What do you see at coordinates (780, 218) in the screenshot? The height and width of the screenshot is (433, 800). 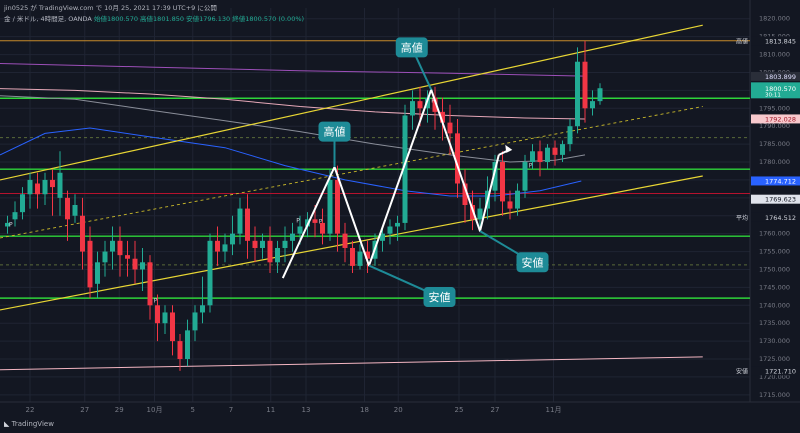 I see `price-badge-value: 1764.512` at bounding box center [780, 218].